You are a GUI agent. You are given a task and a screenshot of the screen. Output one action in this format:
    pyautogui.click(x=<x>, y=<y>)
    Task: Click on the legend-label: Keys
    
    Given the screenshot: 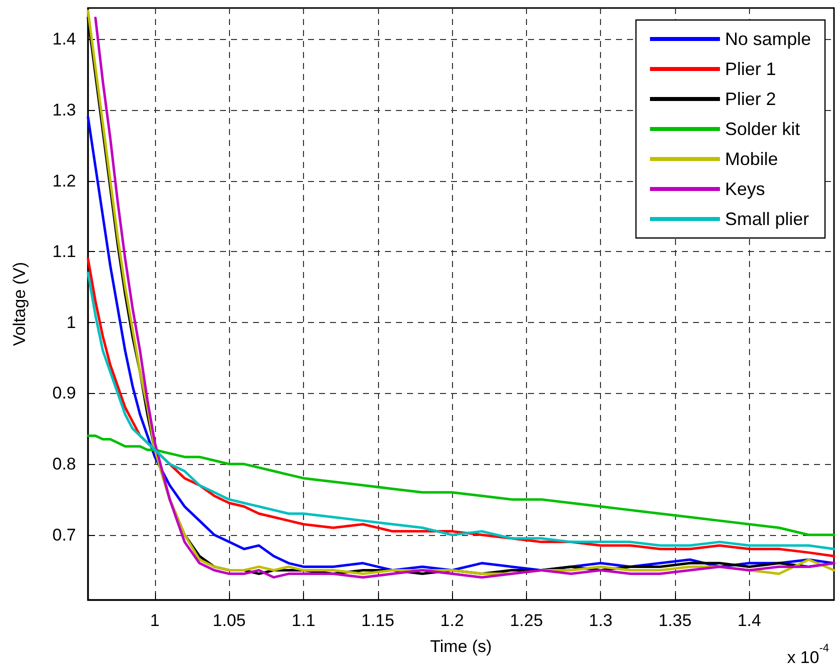 What is the action you would take?
    pyautogui.click(x=744, y=189)
    